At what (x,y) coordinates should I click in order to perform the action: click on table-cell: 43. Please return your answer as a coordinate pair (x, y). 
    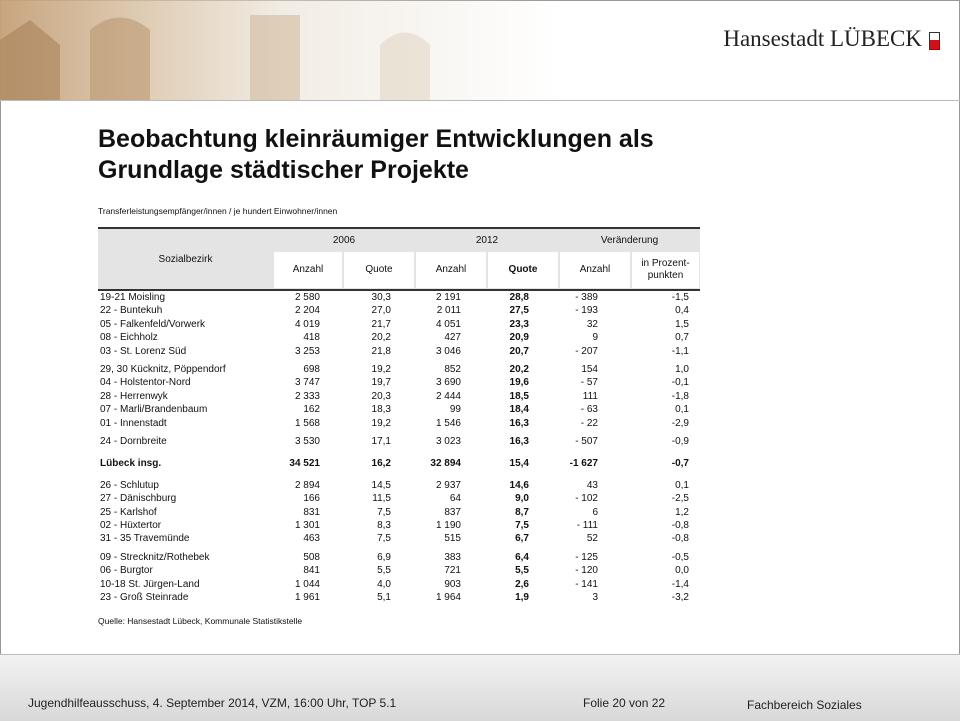
    Looking at the image, I should click on (592, 485).